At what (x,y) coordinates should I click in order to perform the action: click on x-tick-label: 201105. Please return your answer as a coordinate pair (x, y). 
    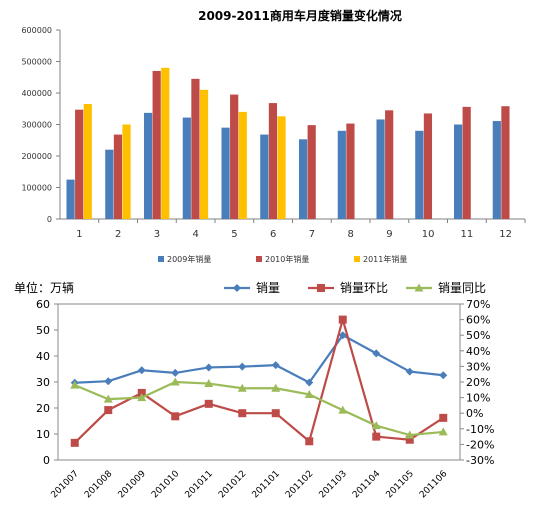
    Looking at the image, I should click on (400, 484).